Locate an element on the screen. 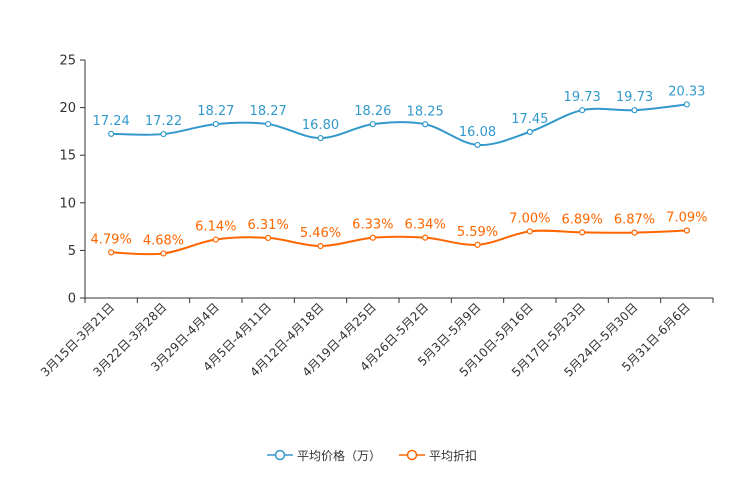 The image size is (744, 496). y-tick-label: 10 is located at coordinates (67, 203).